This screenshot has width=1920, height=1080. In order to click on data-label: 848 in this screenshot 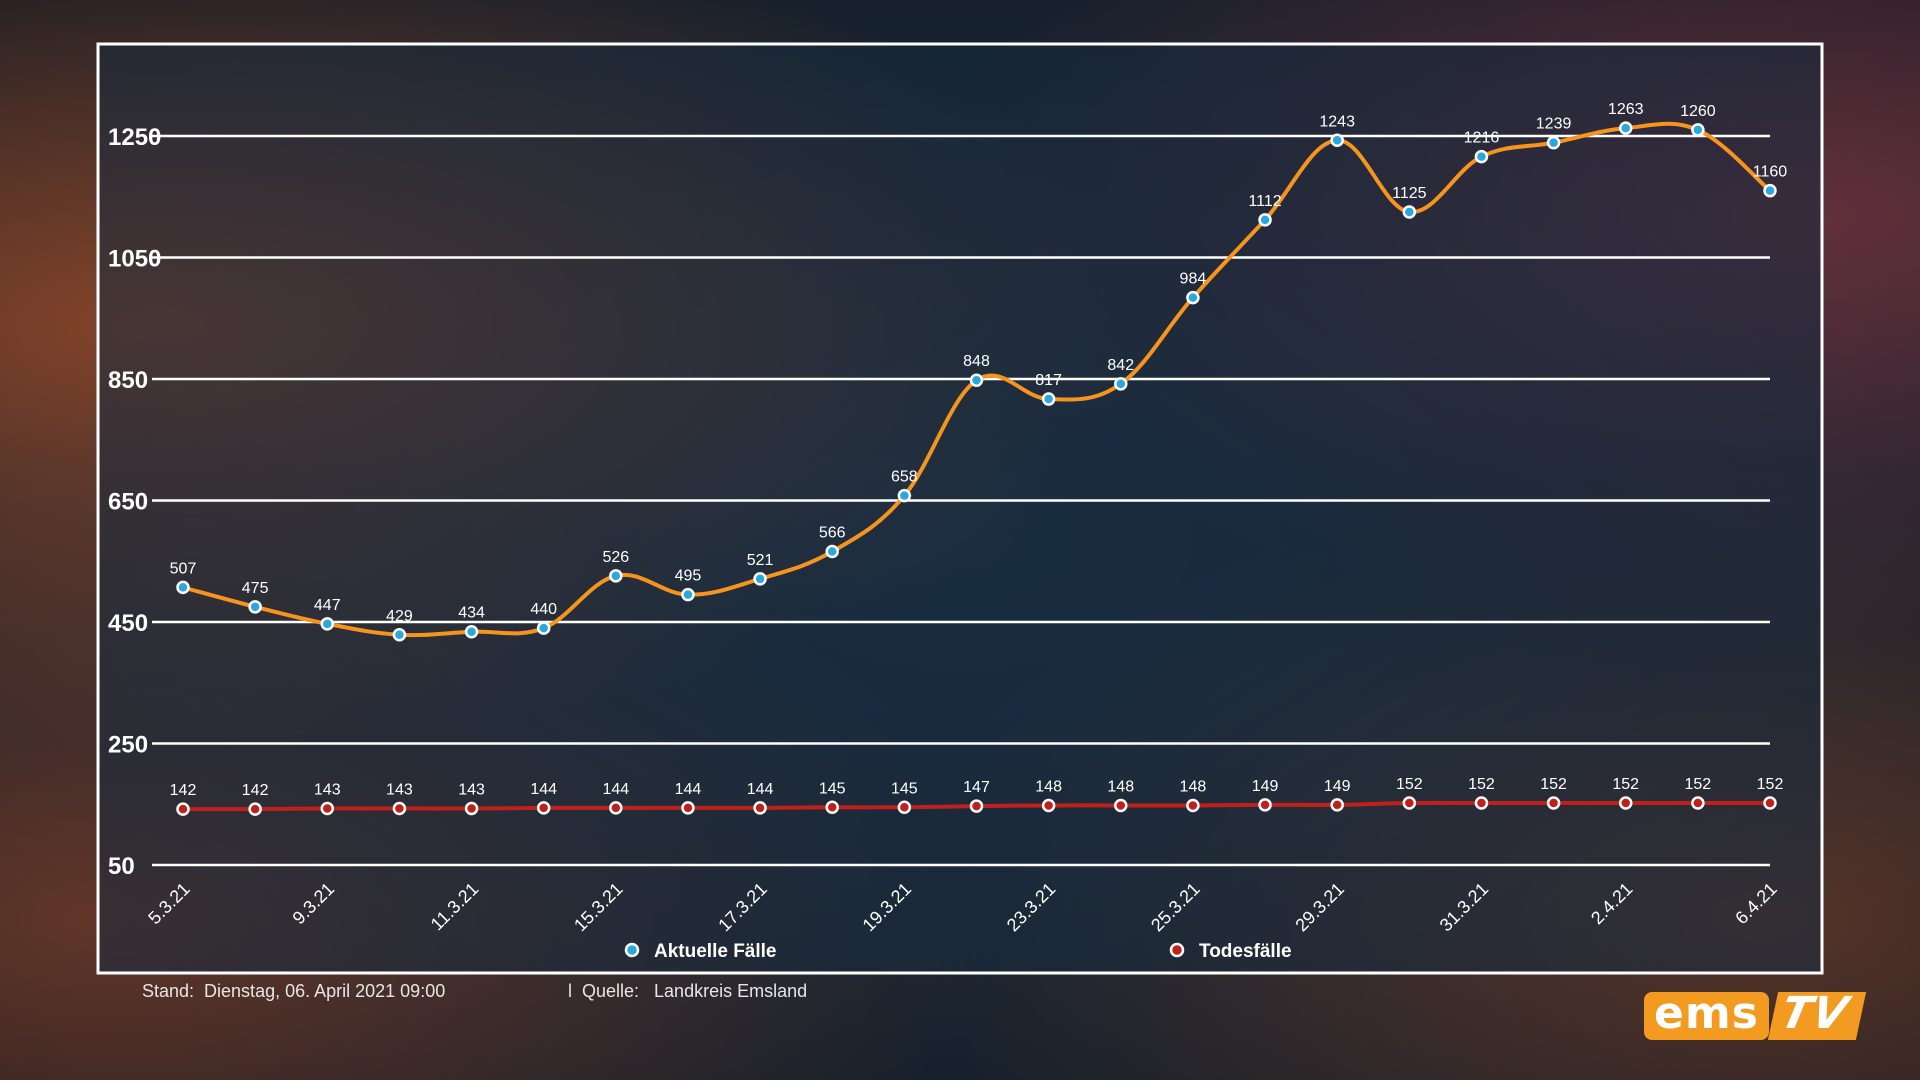, I will do `click(976, 361)`.